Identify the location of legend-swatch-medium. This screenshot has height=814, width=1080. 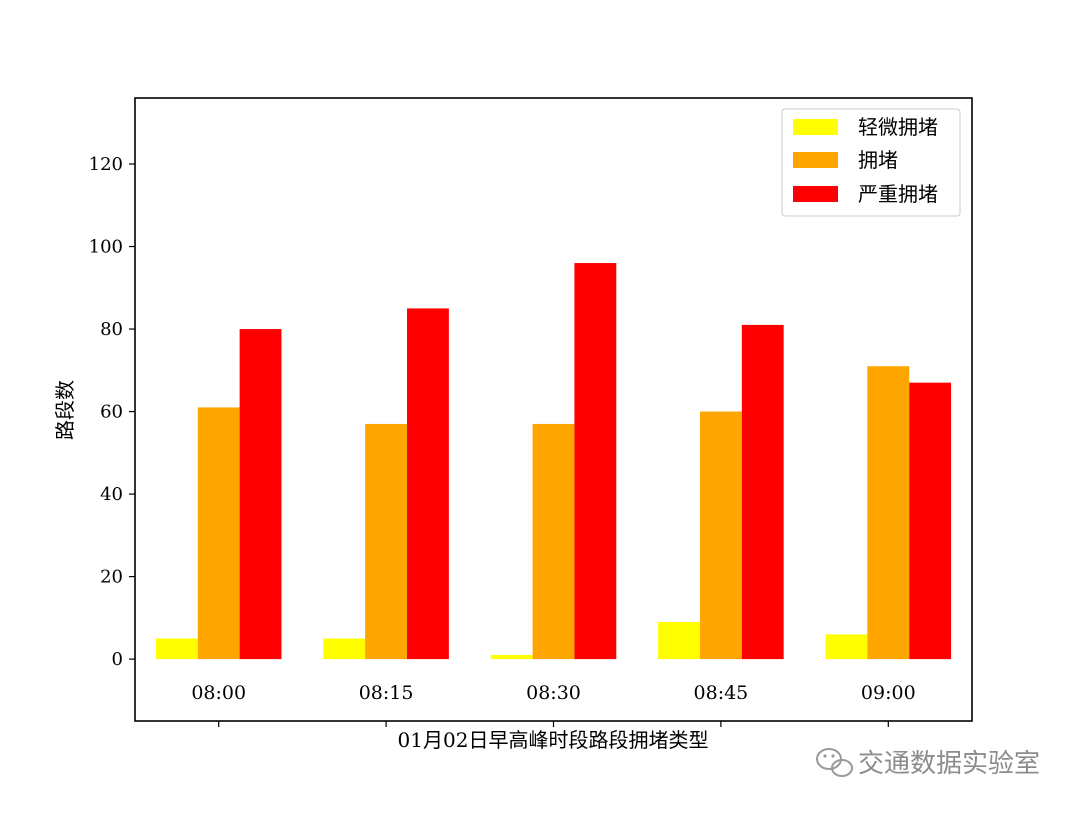
(815, 160).